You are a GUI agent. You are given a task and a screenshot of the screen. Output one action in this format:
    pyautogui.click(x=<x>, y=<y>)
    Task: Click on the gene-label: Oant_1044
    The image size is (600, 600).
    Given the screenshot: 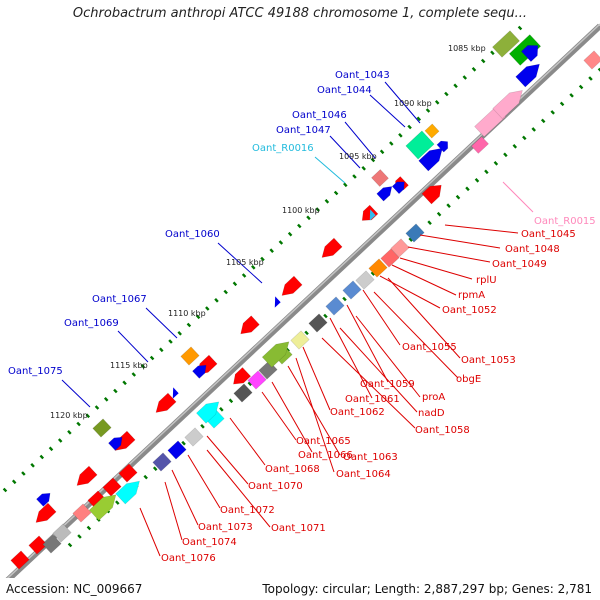 What is the action you would take?
    pyautogui.click(x=344, y=90)
    